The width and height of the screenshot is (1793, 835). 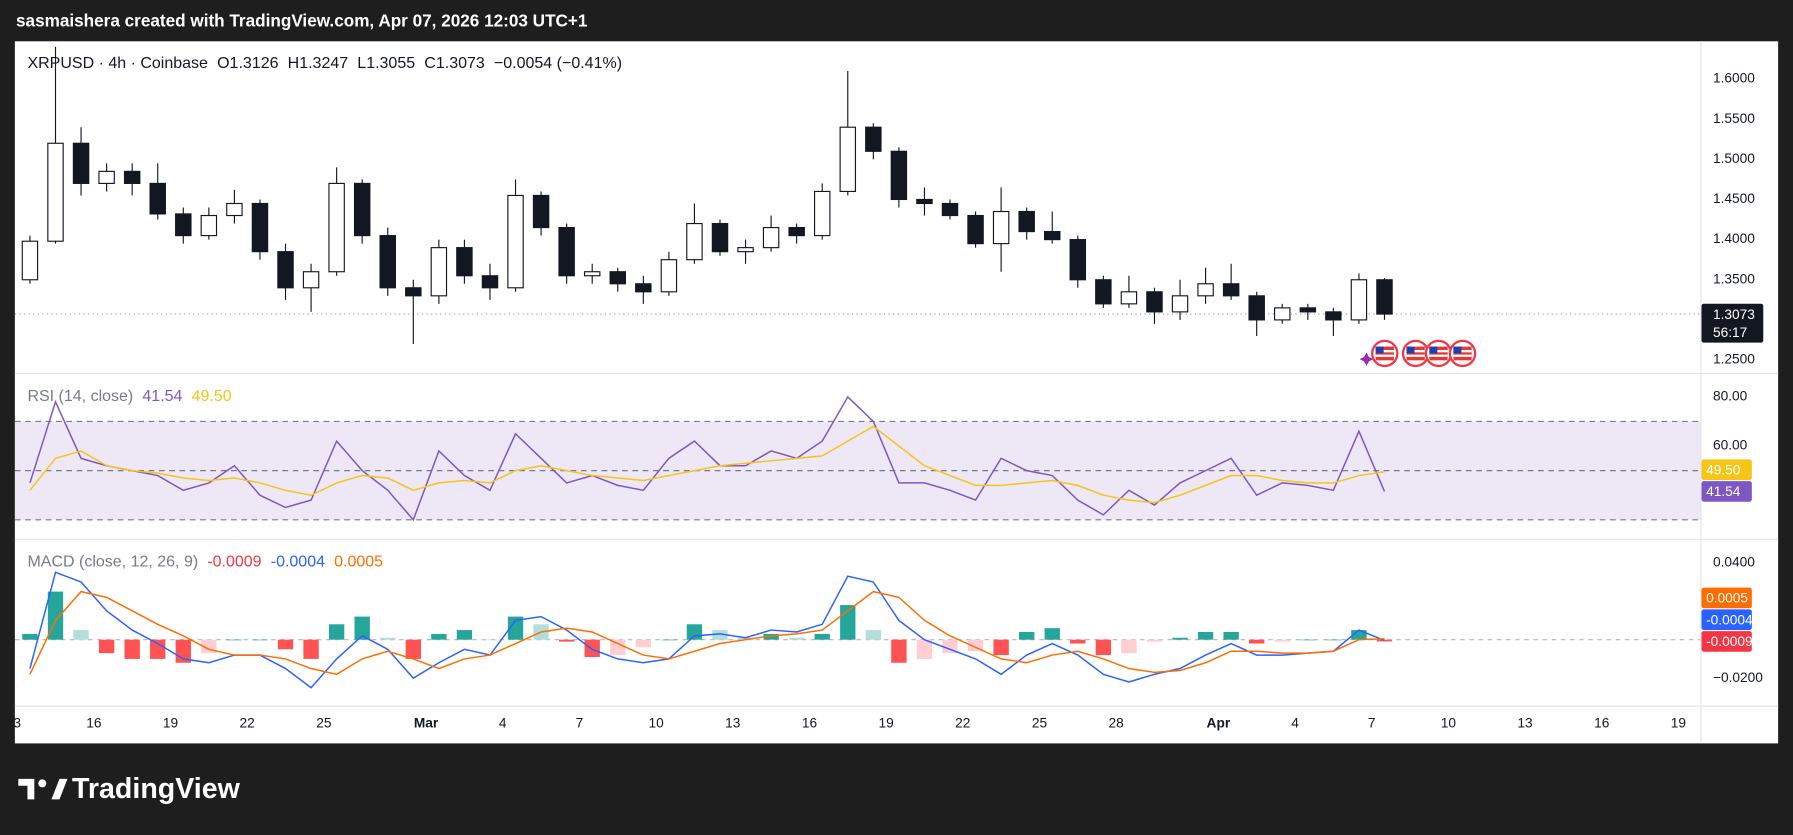 What do you see at coordinates (1734, 158) in the screenshot?
I see `y-tick-label: 1.5000` at bounding box center [1734, 158].